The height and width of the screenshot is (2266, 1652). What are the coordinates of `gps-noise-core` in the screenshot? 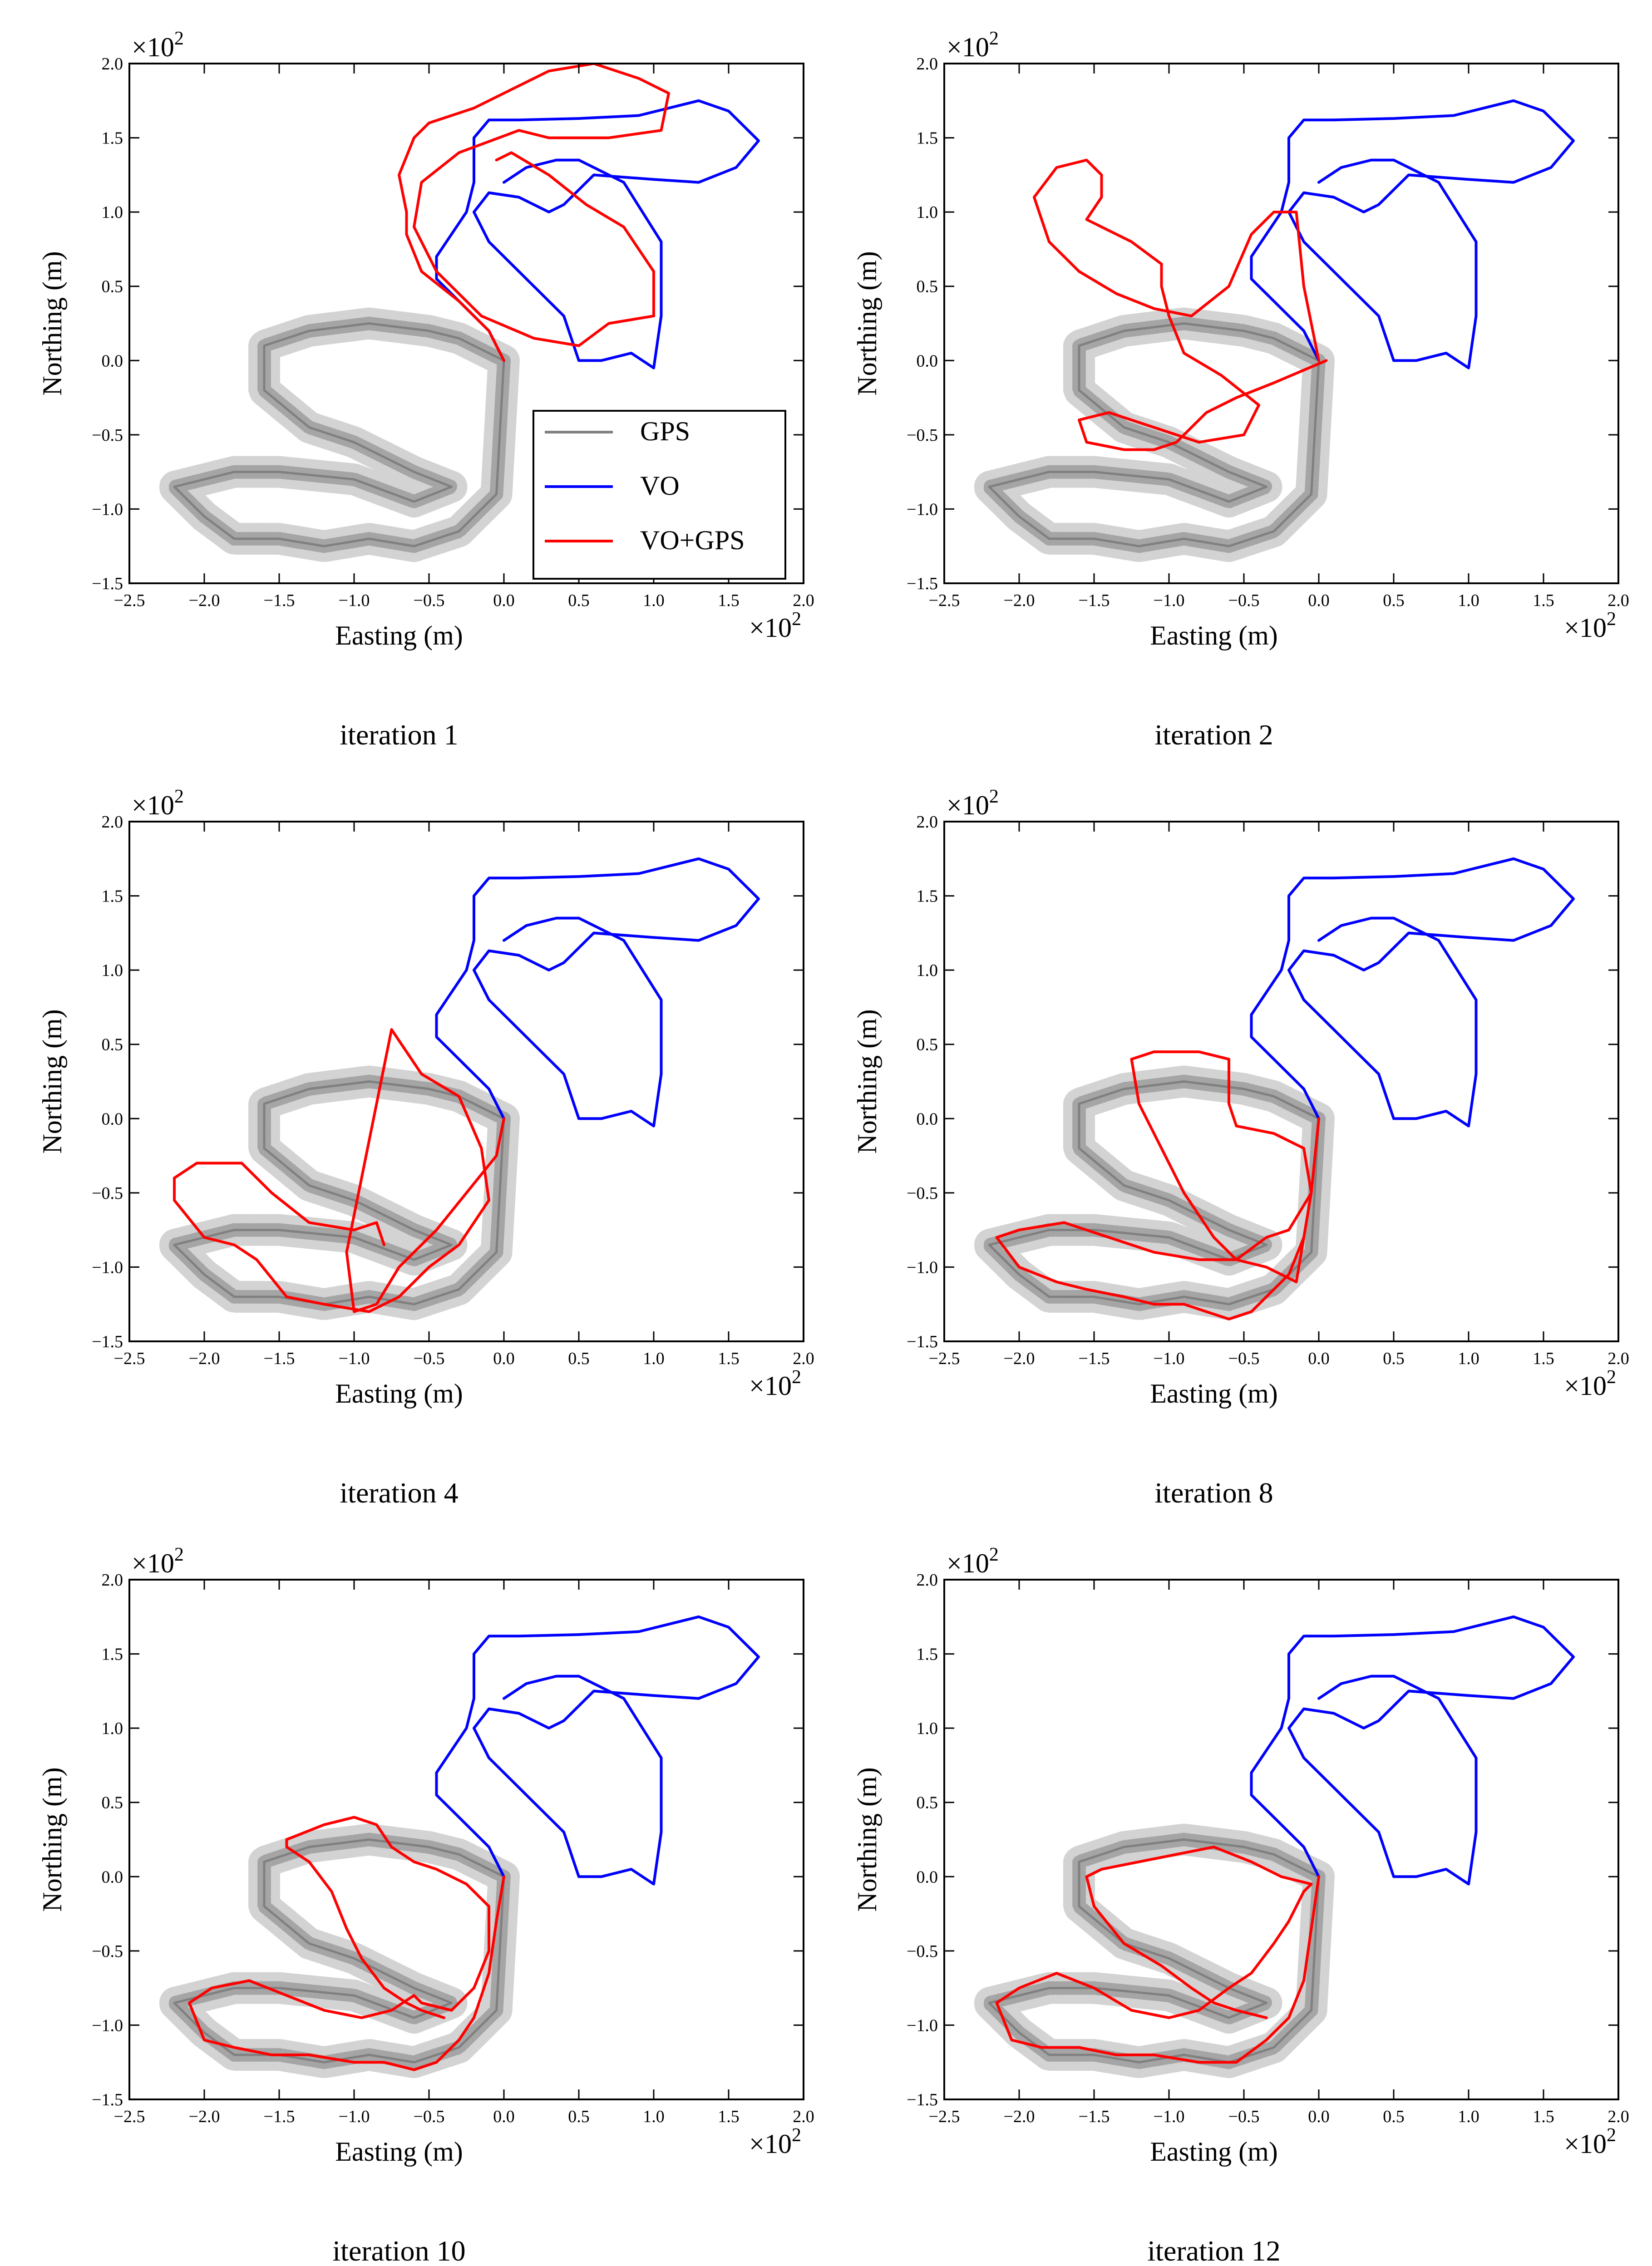 It's located at (339, 434).